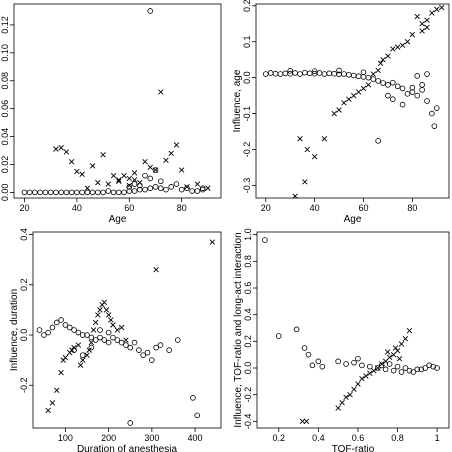 The height and width of the screenshot is (452, 452). What do you see at coordinates (5, 165) in the screenshot?
I see `y-tick-label: 0.02` at bounding box center [5, 165].